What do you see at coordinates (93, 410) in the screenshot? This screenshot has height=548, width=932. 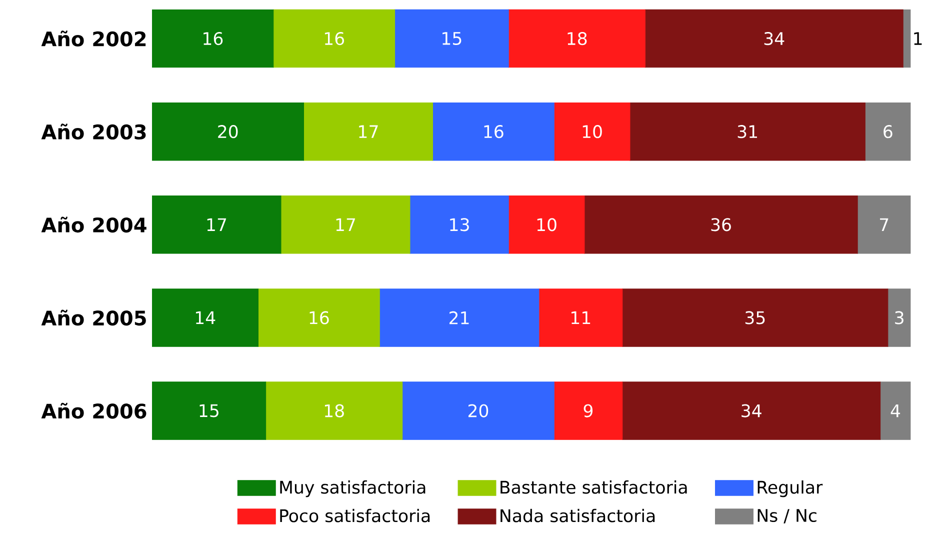 I see `y-tick-label: Año 2006` at bounding box center [93, 410].